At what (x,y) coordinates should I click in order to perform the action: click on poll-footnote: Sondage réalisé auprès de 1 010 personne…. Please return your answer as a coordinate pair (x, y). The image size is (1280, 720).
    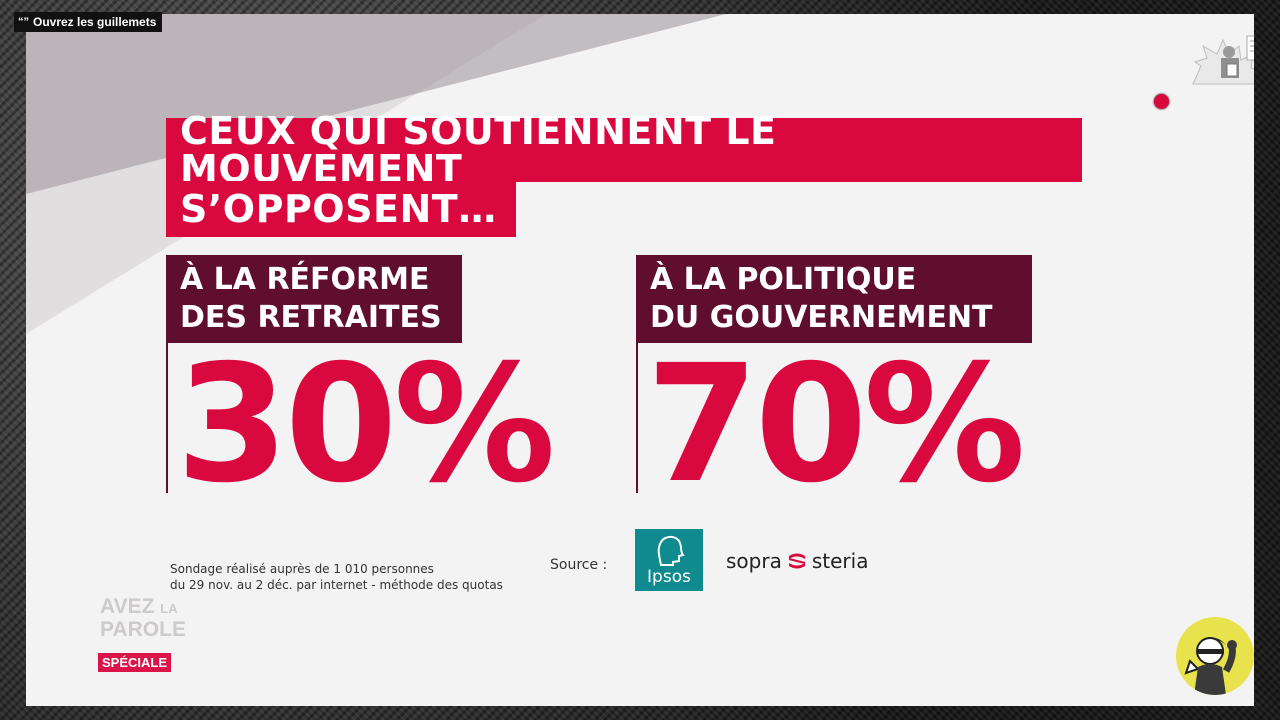
    Looking at the image, I should click on (336, 577).